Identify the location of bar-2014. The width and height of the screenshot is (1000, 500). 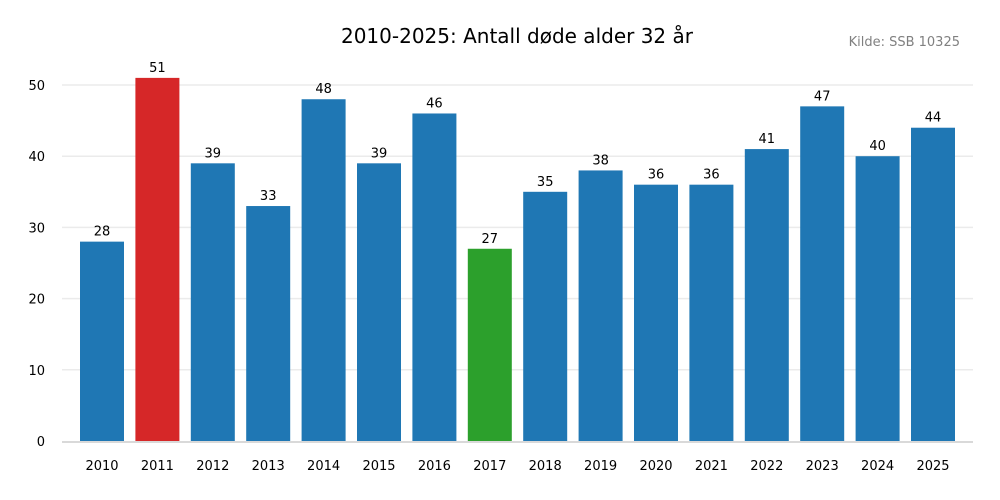
(323, 270).